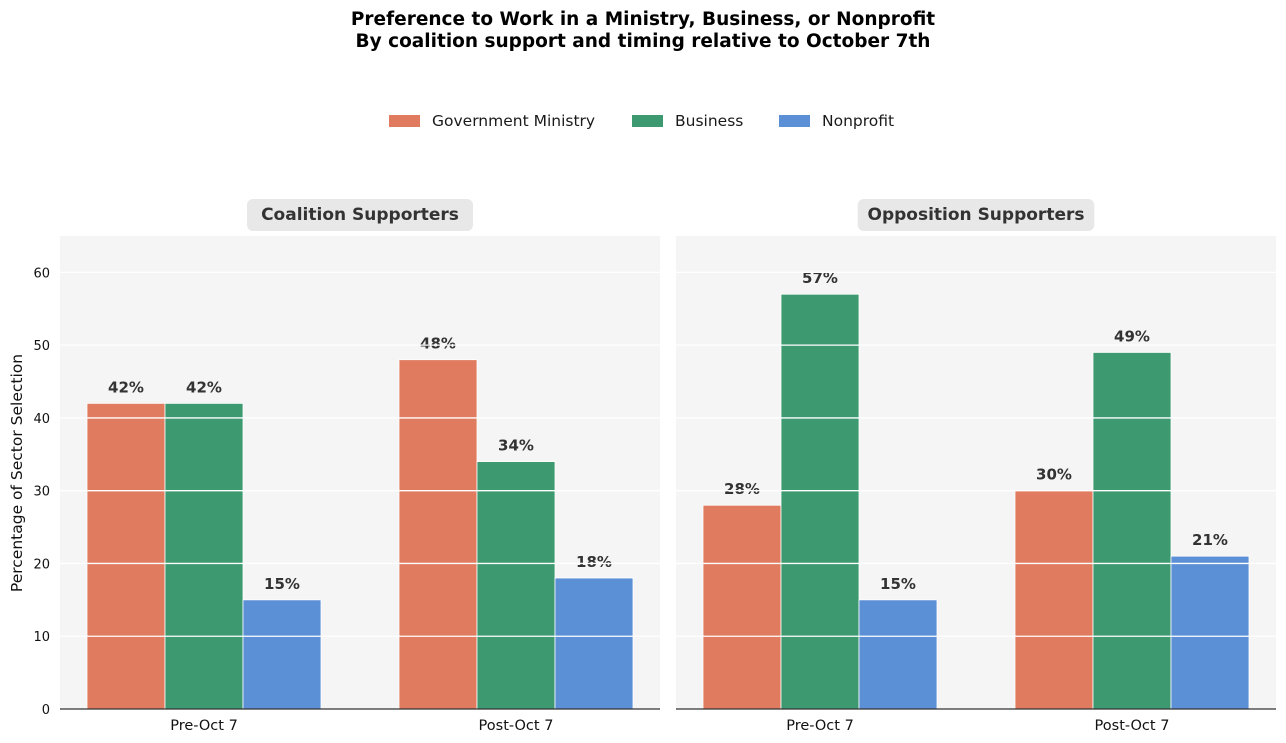  What do you see at coordinates (41, 419) in the screenshot?
I see `y-tick-label-4: 40` at bounding box center [41, 419].